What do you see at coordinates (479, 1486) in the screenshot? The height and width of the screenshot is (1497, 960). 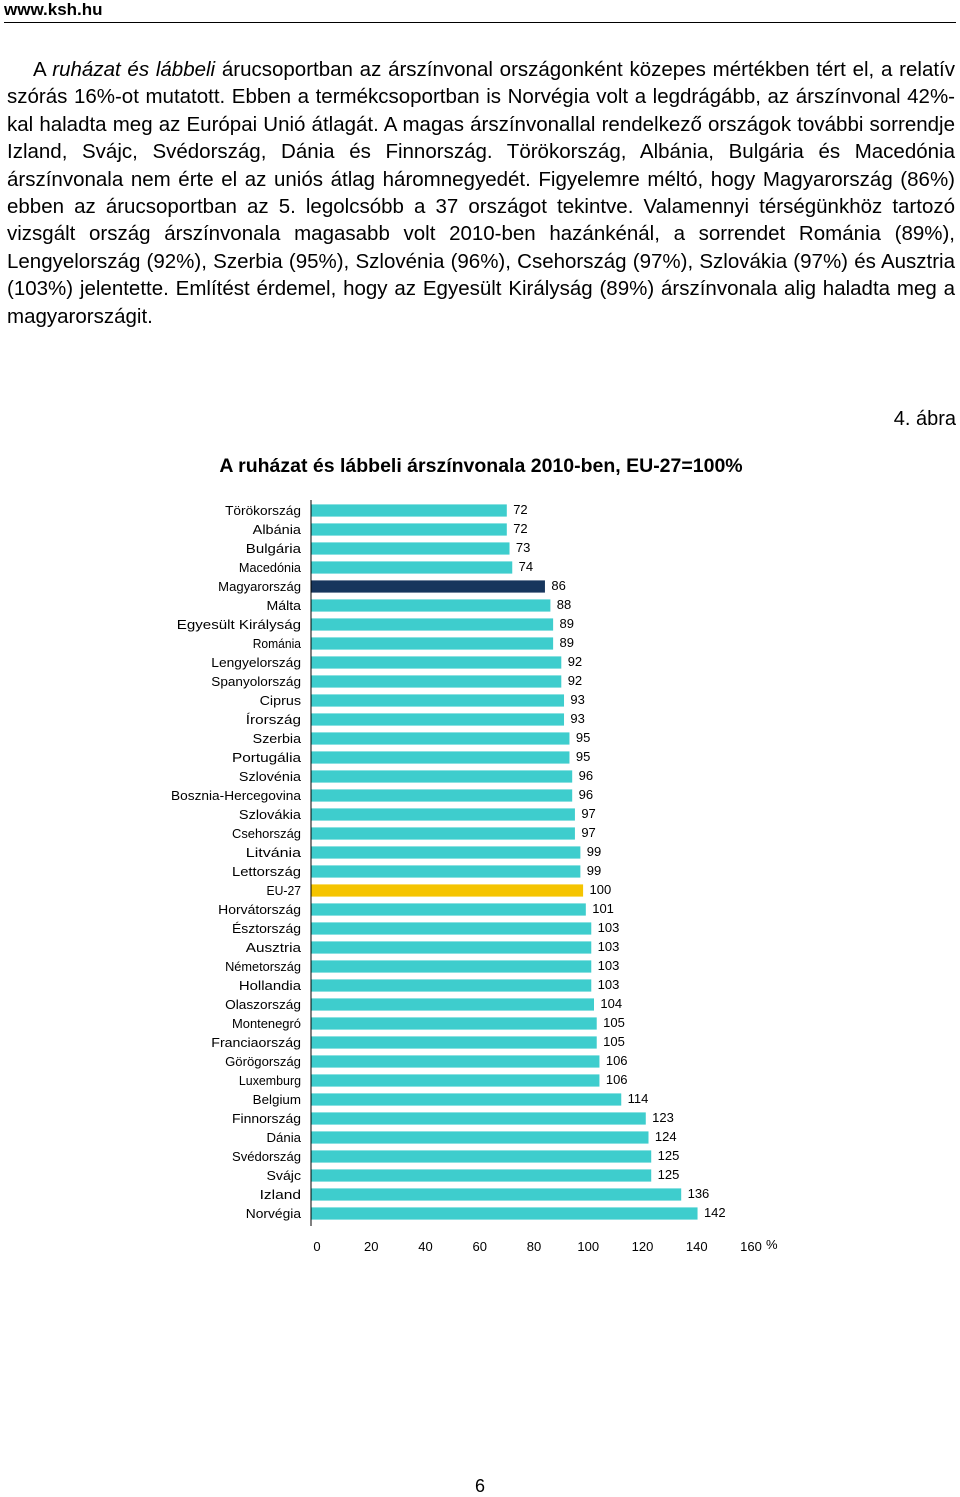 I see `page-number: 6` at bounding box center [479, 1486].